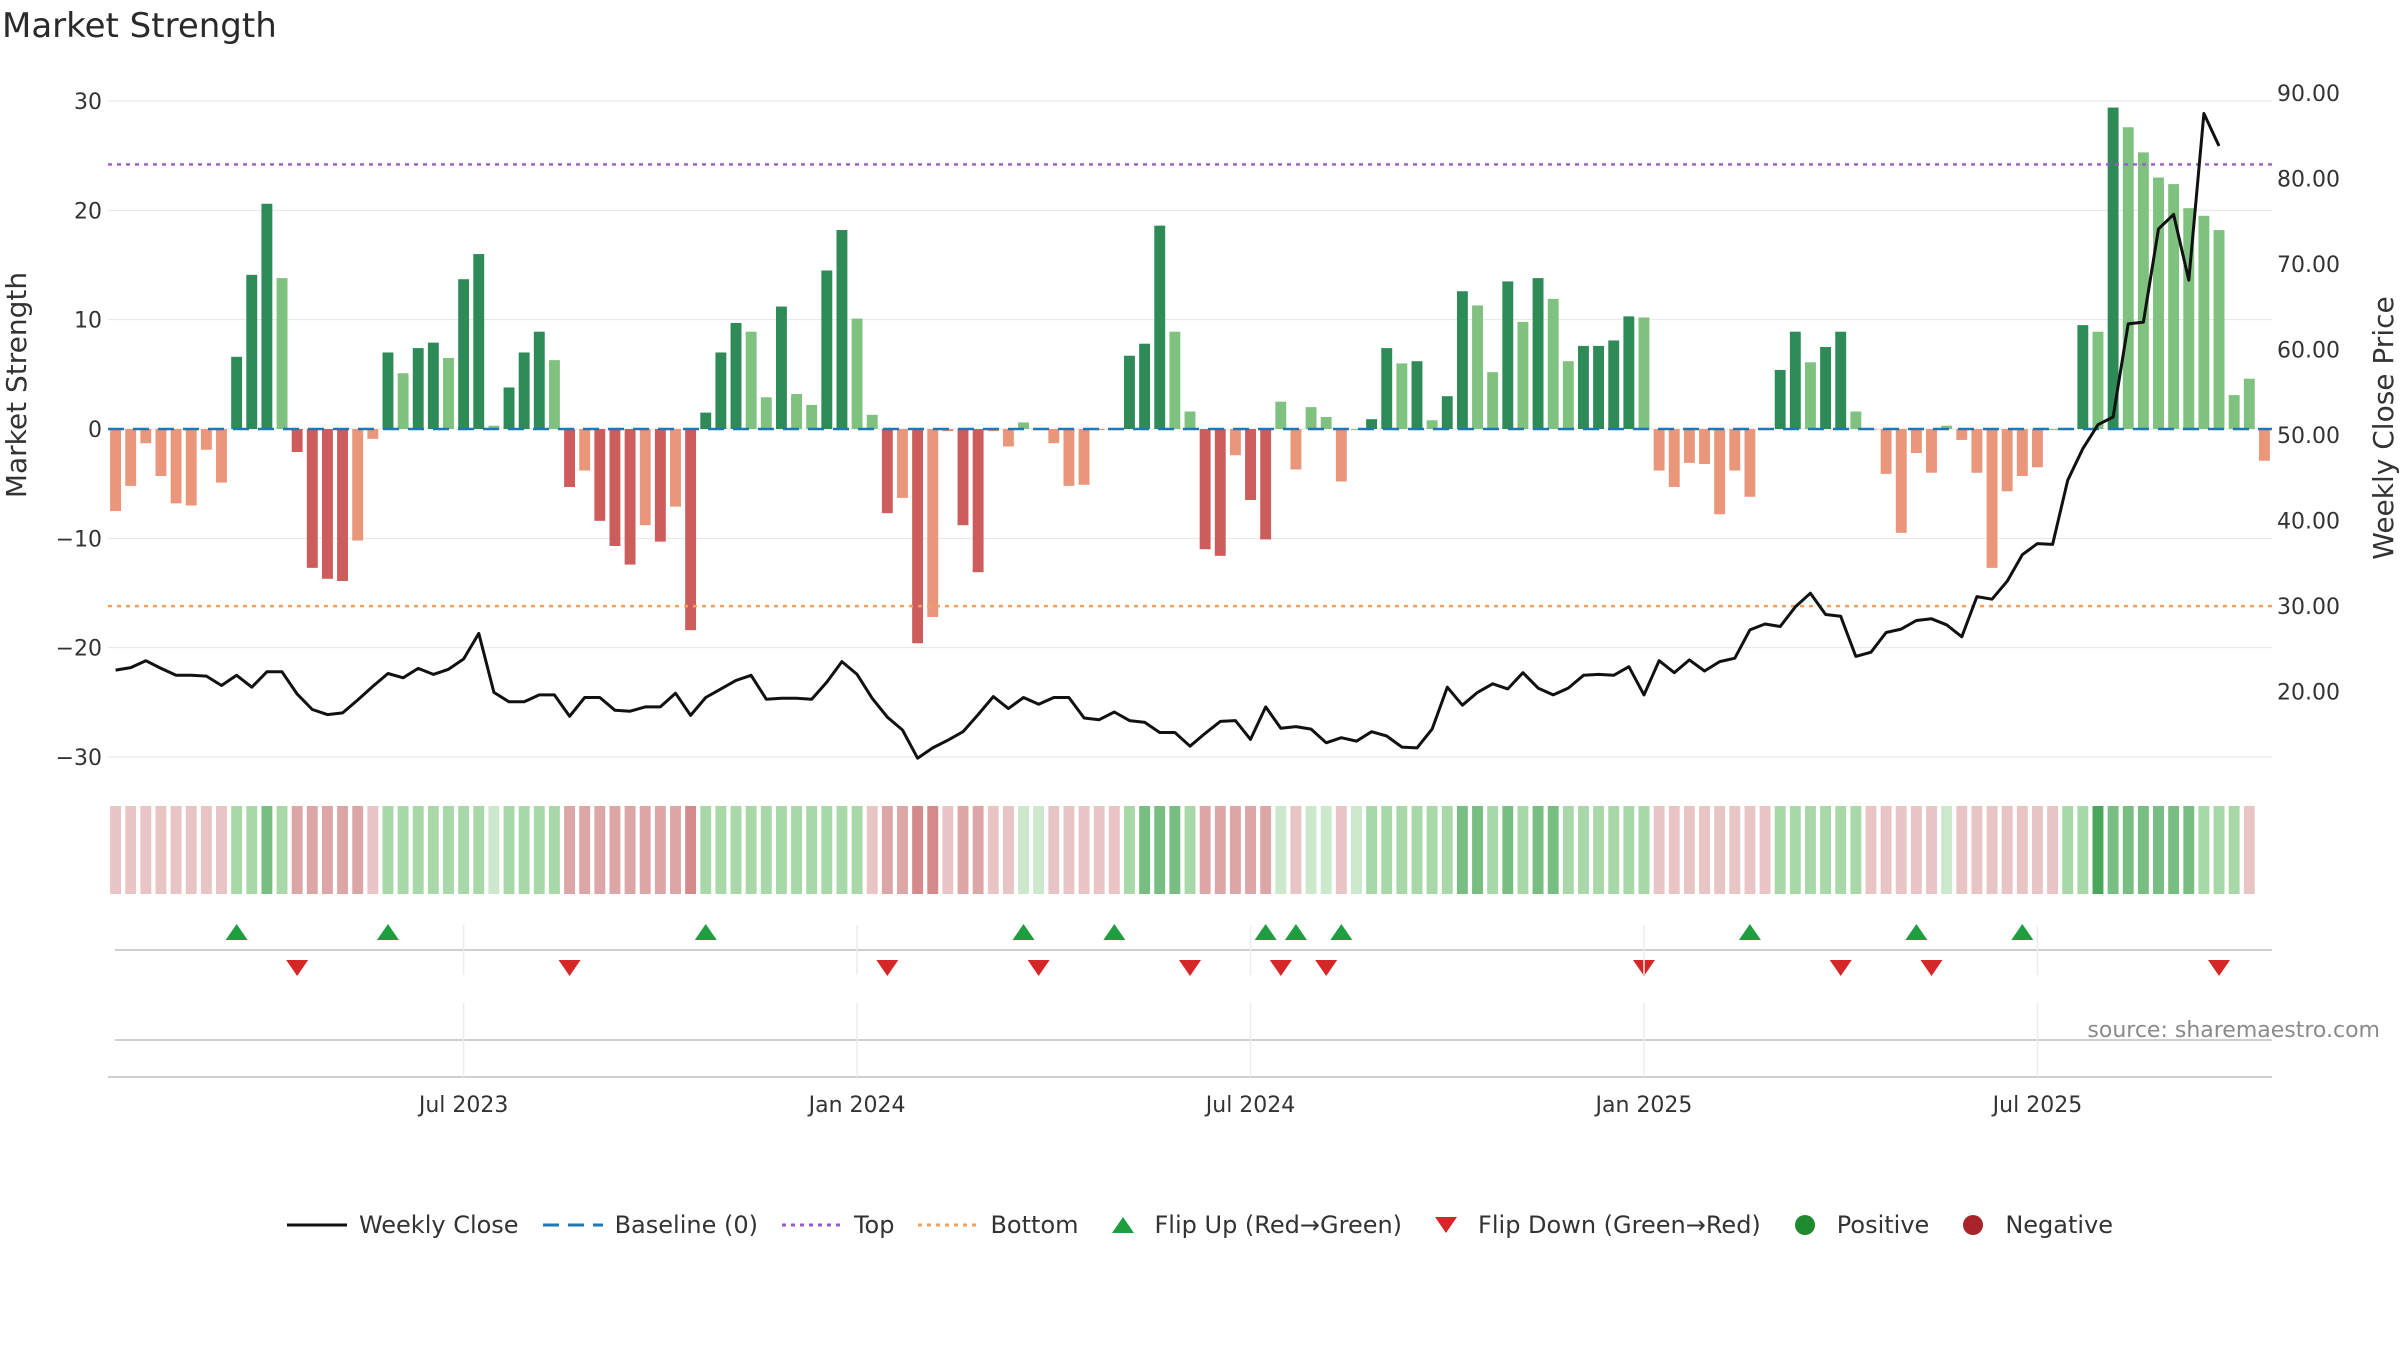  What do you see at coordinates (2308, 394) in the screenshot?
I see `right-axis-ticks: 90.00 80.00 70.00 60.00 50.00 40.00 30.00 20.00` at bounding box center [2308, 394].